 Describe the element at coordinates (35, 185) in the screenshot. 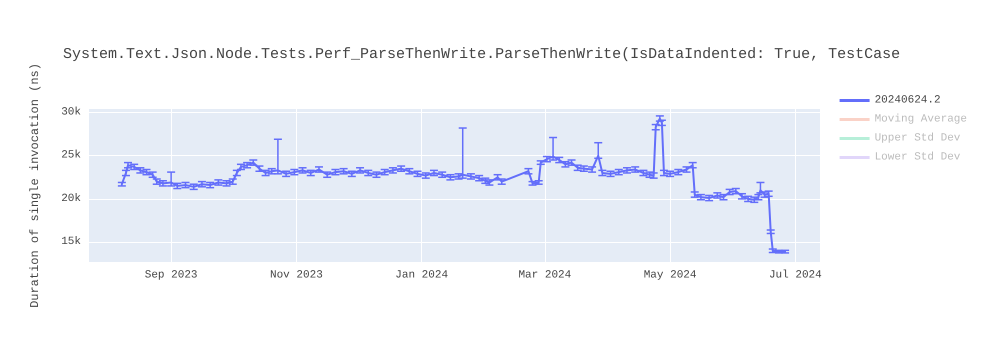

I see `y-axis-title: Duration of single invocation (ns)` at that location.